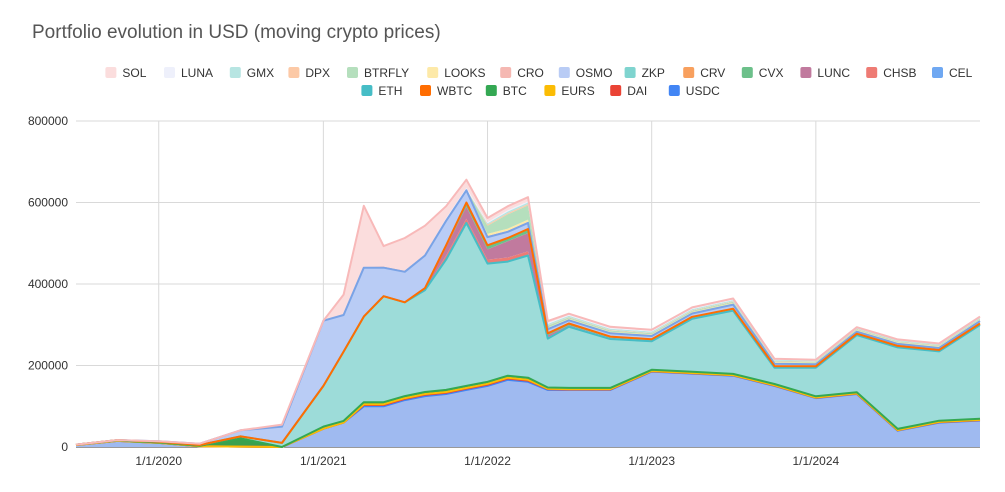 Image resolution: width=1005 pixels, height=492 pixels. What do you see at coordinates (630, 72) in the screenshot?
I see `legend-swatch-zkp` at bounding box center [630, 72].